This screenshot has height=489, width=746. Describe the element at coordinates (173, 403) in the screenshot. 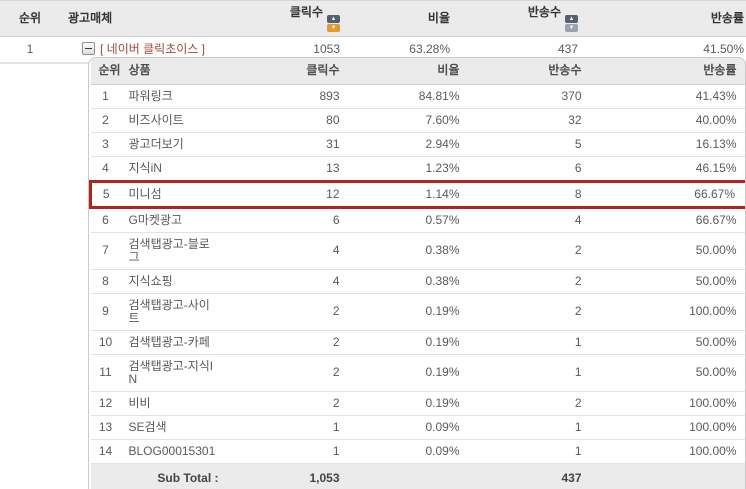

I see `product-product: 비비` at that location.